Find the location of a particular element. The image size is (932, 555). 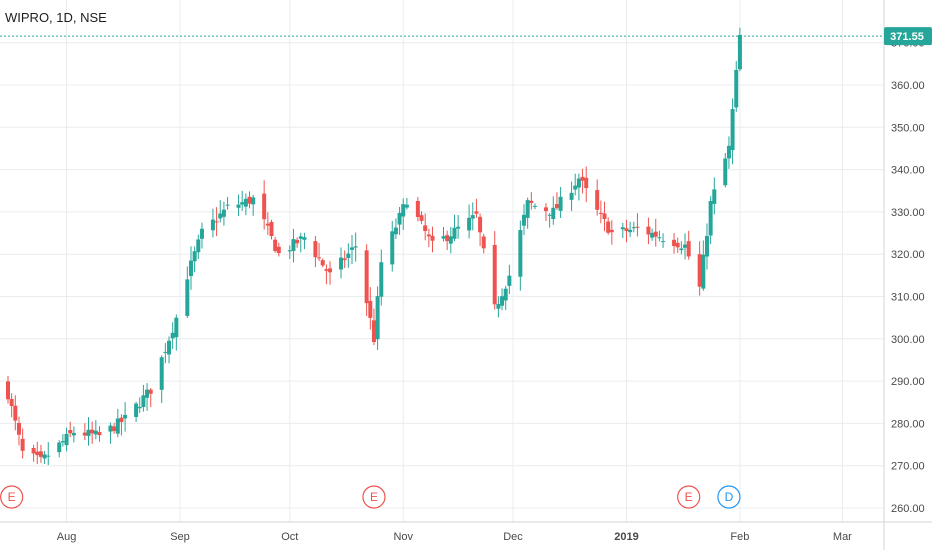

time-axis: Aug Sep Oct Nov Dec 2019 Feb Mar is located at coordinates (454, 537).